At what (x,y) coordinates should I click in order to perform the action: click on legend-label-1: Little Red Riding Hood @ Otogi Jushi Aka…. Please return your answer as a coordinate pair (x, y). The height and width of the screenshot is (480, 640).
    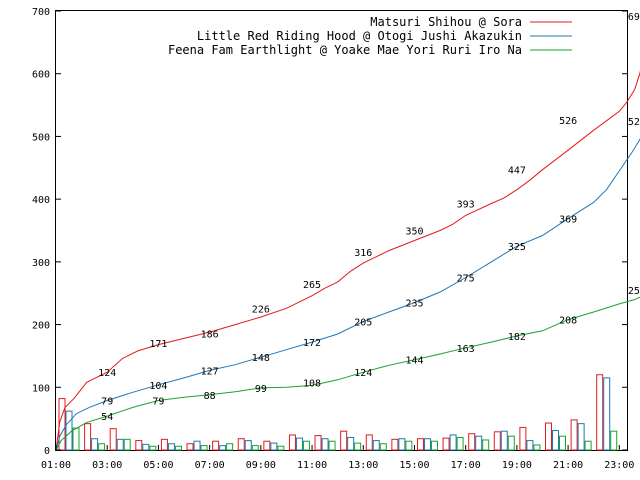
    Looking at the image, I should click on (359, 36).